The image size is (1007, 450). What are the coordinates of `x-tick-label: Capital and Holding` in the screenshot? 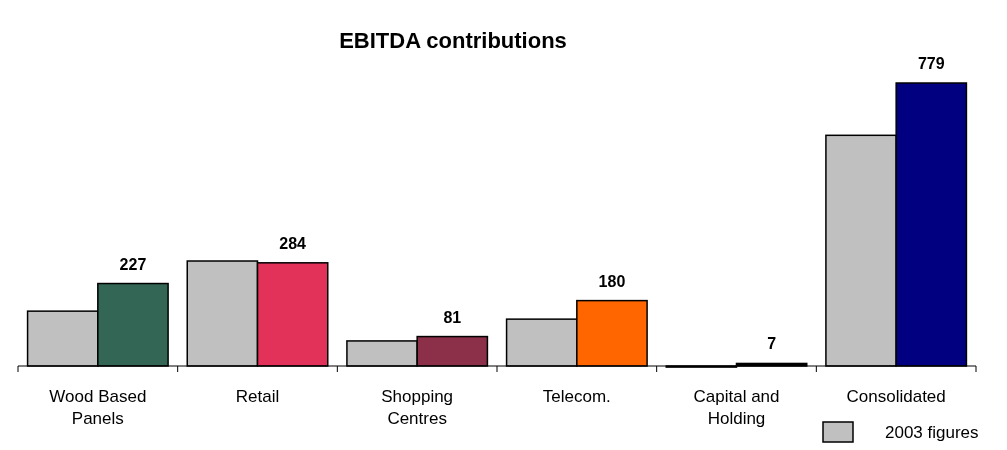 It's located at (736, 407).